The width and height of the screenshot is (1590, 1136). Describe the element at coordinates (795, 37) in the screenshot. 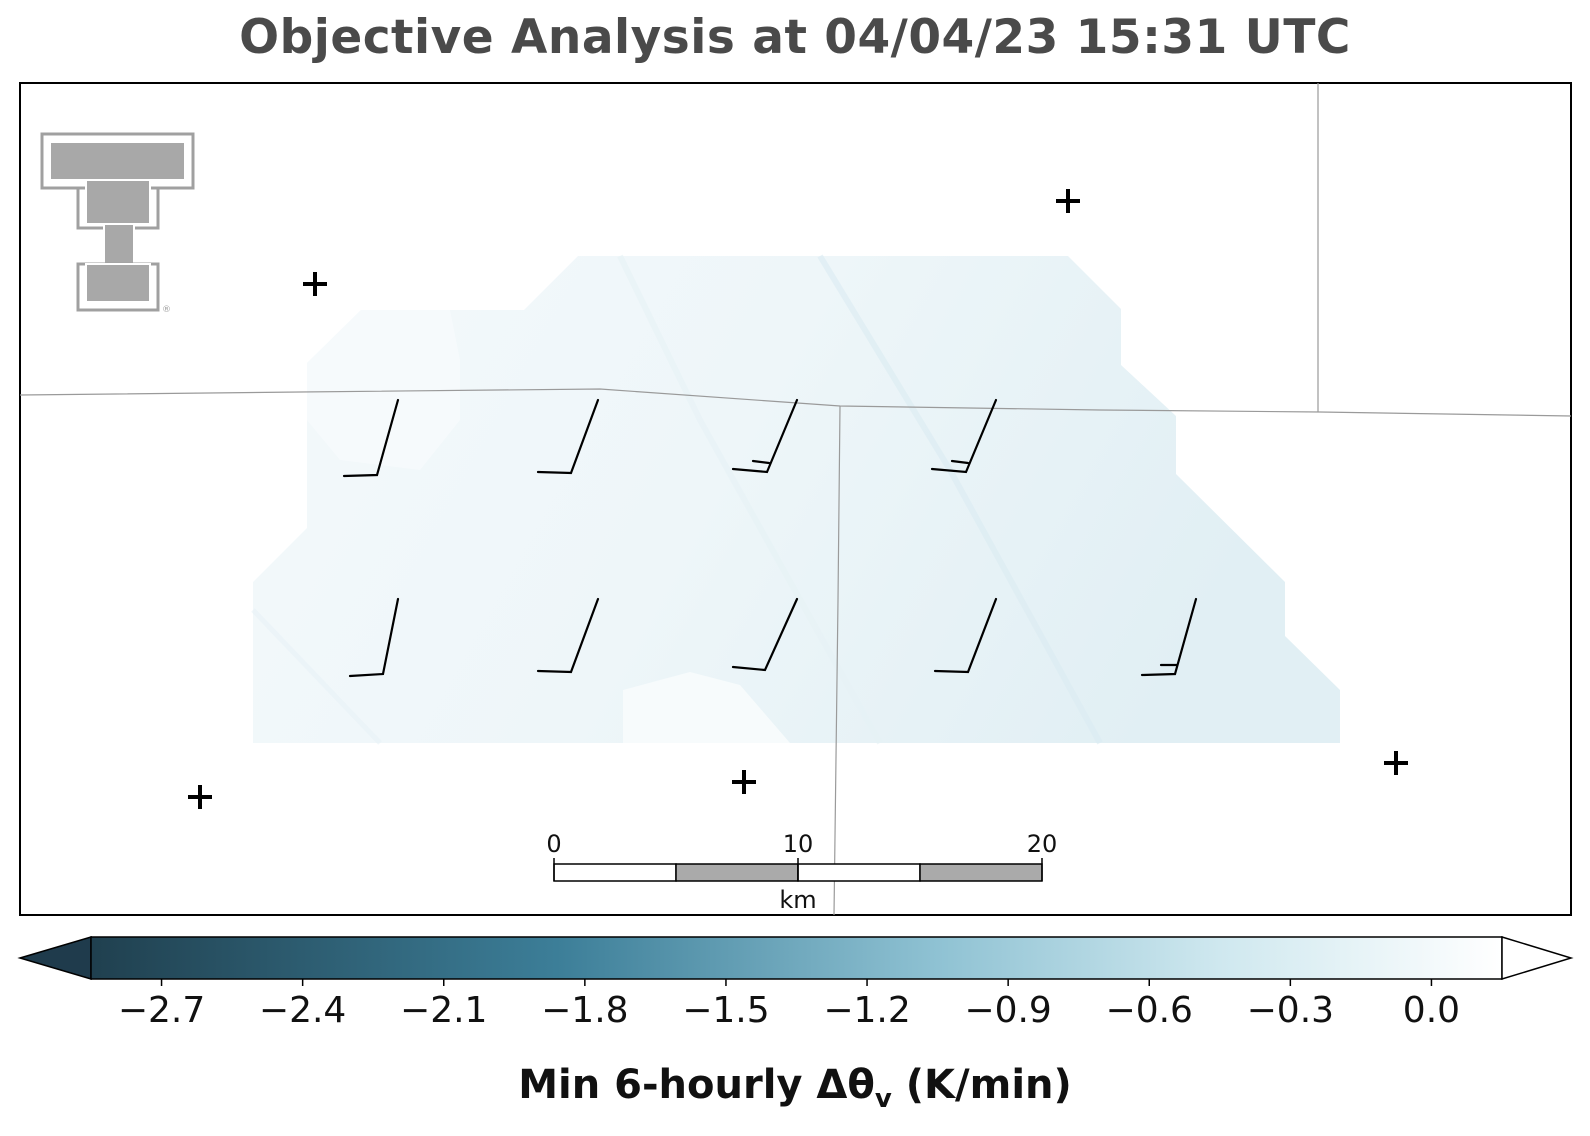

I see `chart-title: Objective Analysis at 04/04/23 15:31 UTC` at that location.